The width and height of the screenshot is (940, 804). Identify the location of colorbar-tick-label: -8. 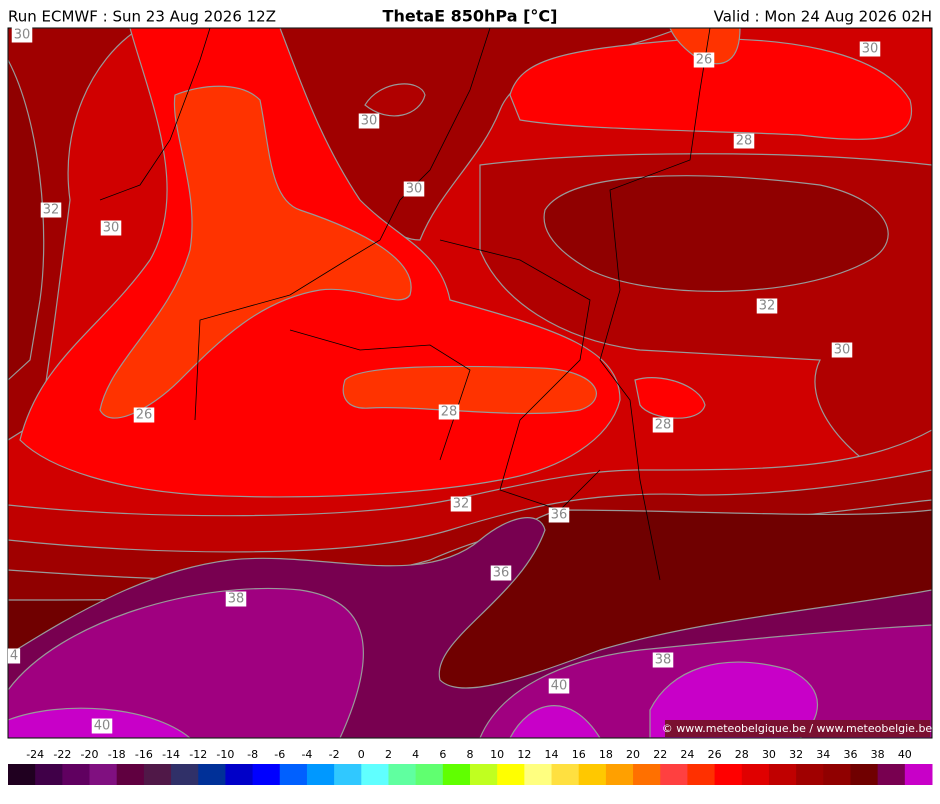
(252, 754).